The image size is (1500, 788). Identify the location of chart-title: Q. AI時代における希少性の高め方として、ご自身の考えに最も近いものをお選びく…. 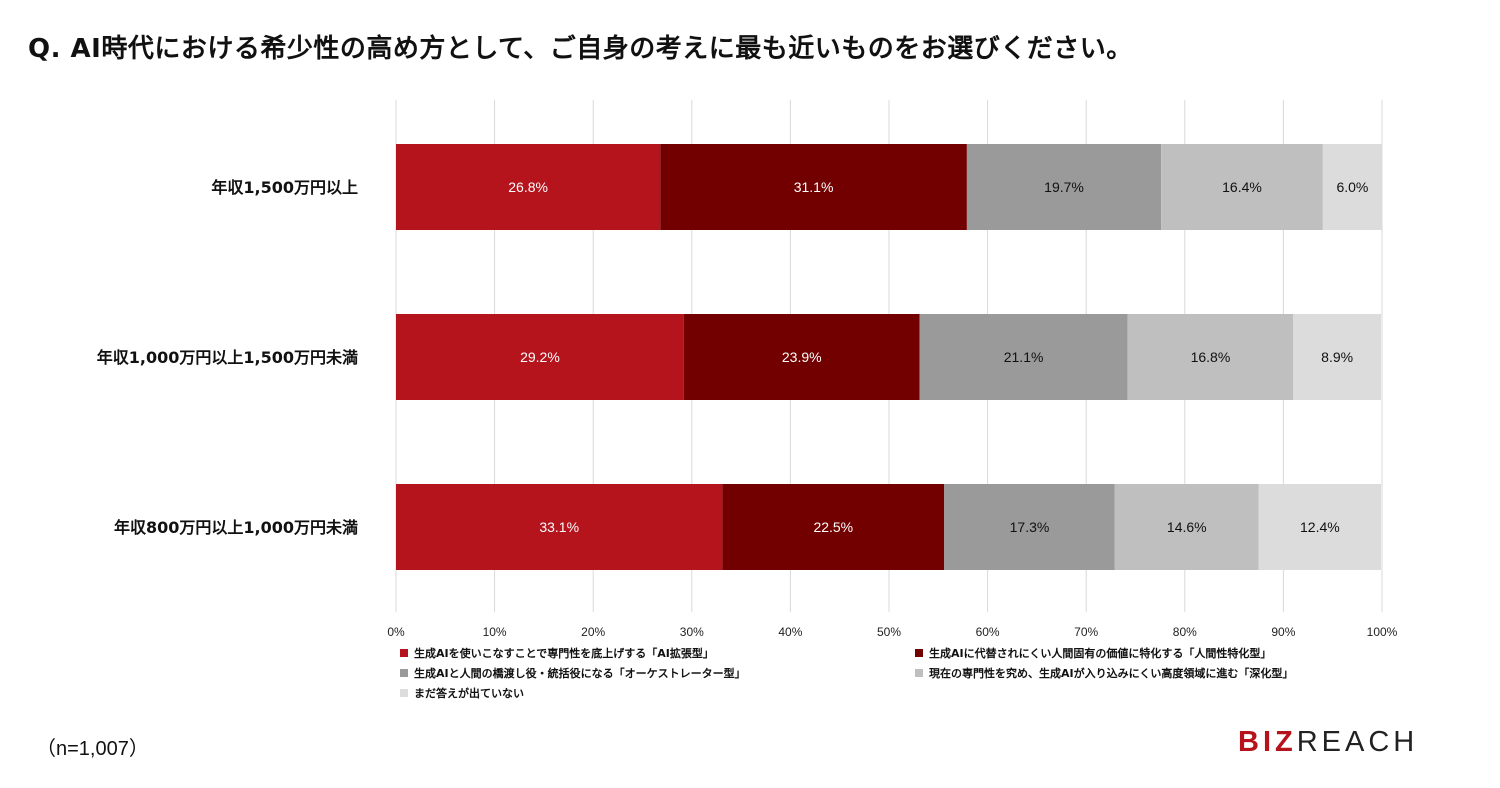
(580, 49).